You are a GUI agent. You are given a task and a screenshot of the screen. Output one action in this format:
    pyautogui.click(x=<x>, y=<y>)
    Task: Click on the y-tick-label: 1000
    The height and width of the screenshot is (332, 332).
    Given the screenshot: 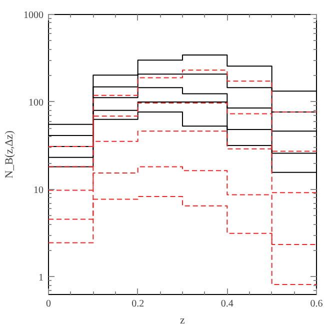 What is the action you would take?
    pyautogui.click(x=34, y=15)
    